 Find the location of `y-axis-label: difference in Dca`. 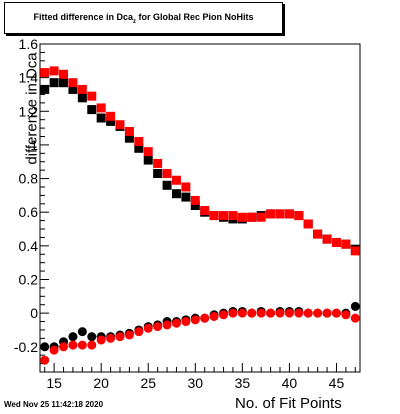

y-axis-label: difference in Dca is located at coordinates (32, 108).